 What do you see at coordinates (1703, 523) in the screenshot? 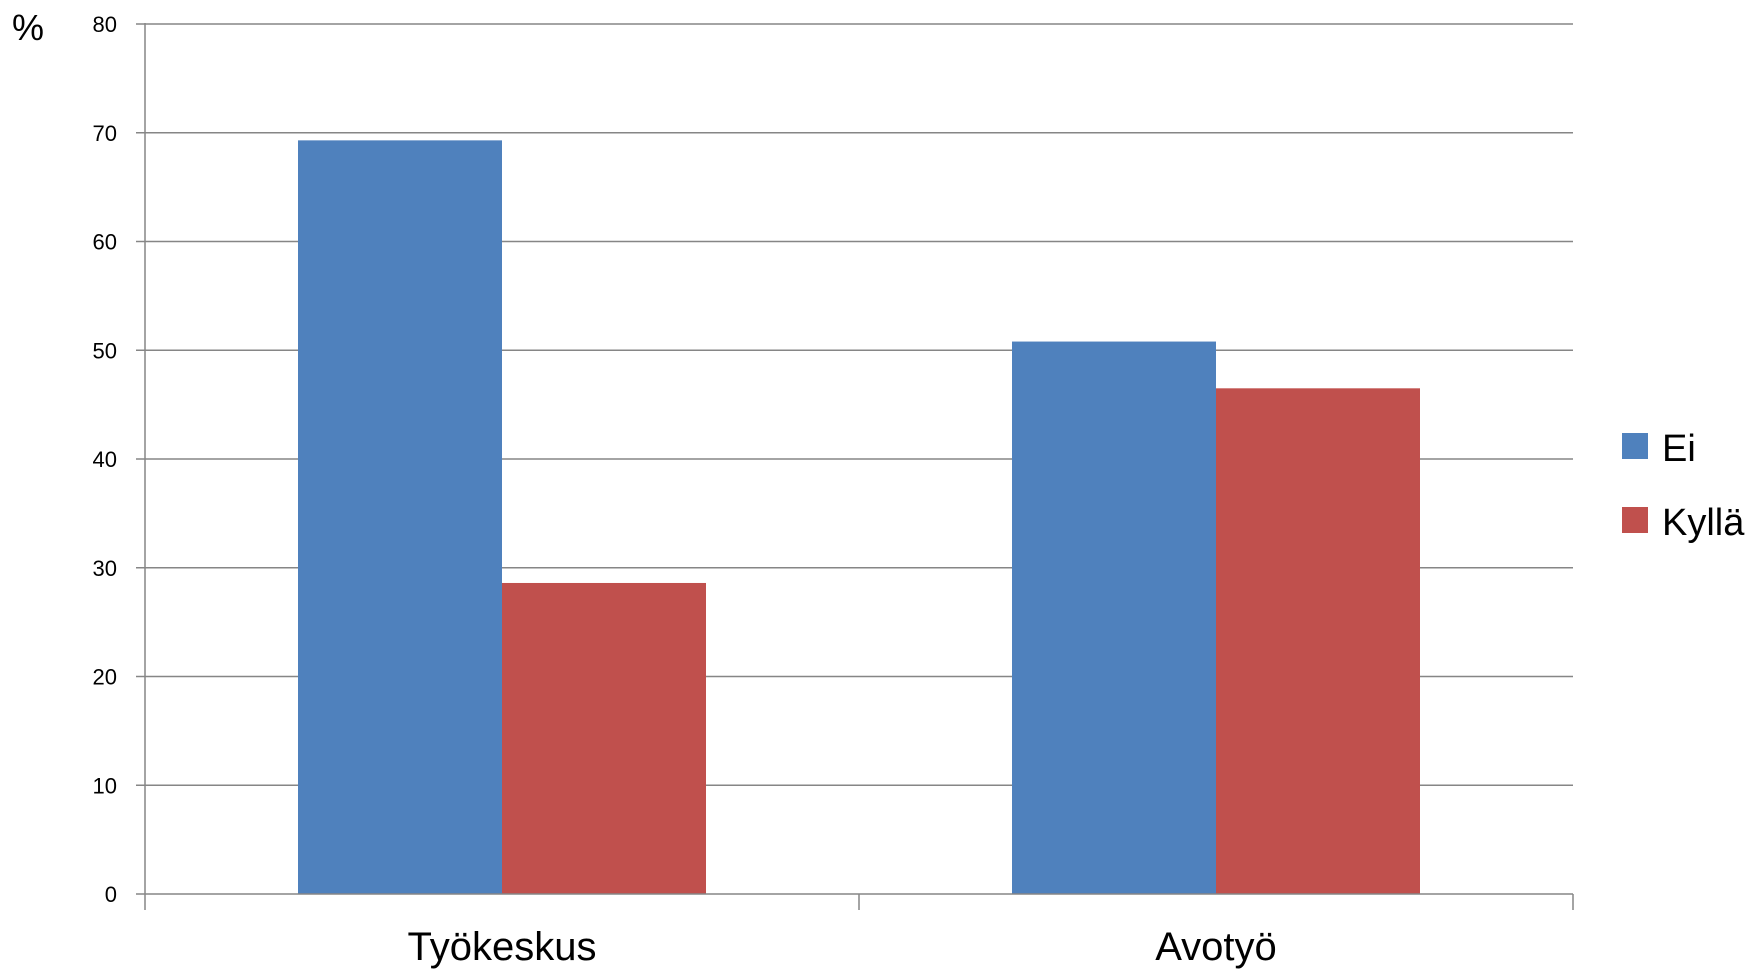
I see `legend-label: Kyllä` at bounding box center [1703, 523].